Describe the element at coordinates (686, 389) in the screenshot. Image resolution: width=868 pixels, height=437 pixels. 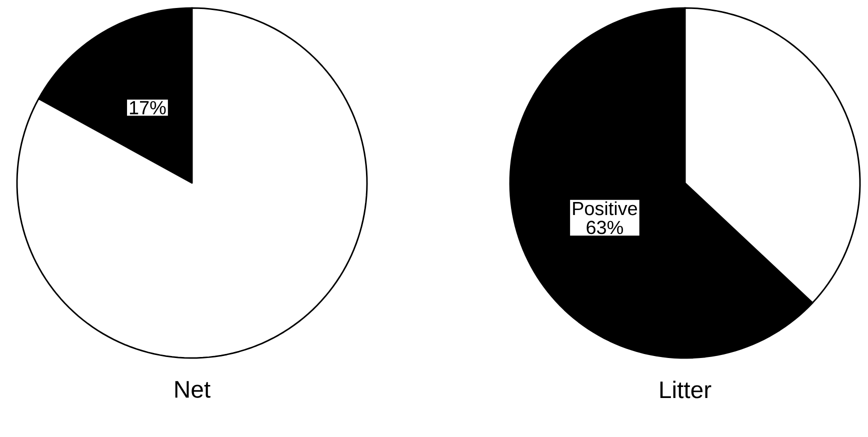
I see `text: Litter` at that location.